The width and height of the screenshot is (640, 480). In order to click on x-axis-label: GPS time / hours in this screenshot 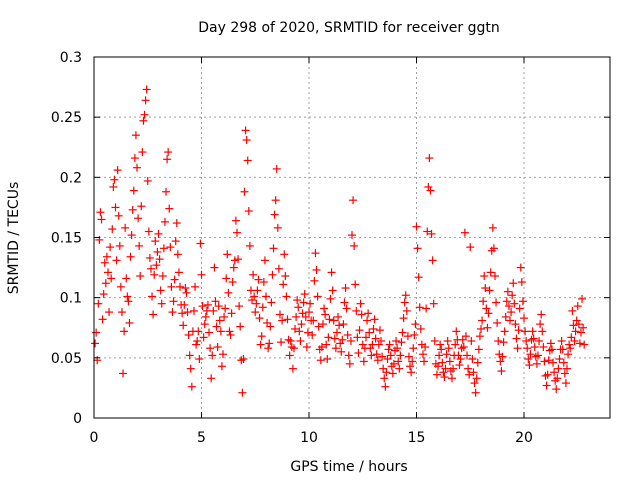, I will do `click(348, 467)`.